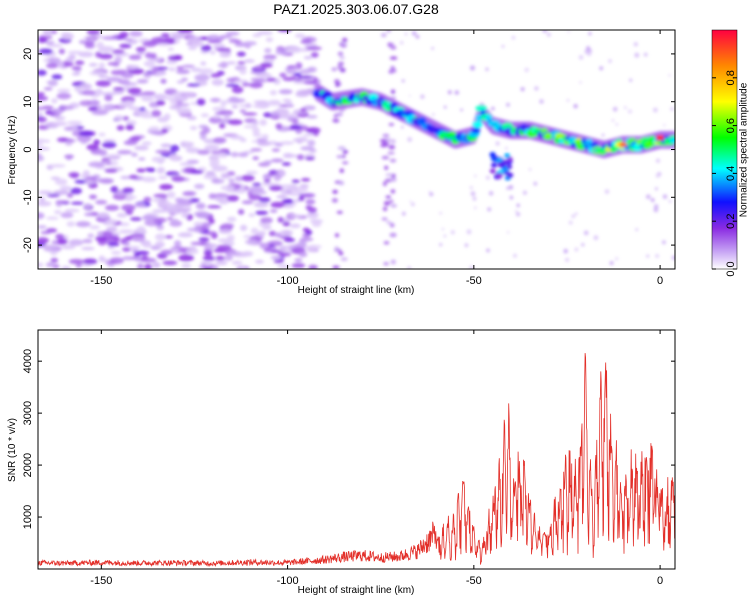  I want to click on y-tick-label: 1000, so click(28, 517).